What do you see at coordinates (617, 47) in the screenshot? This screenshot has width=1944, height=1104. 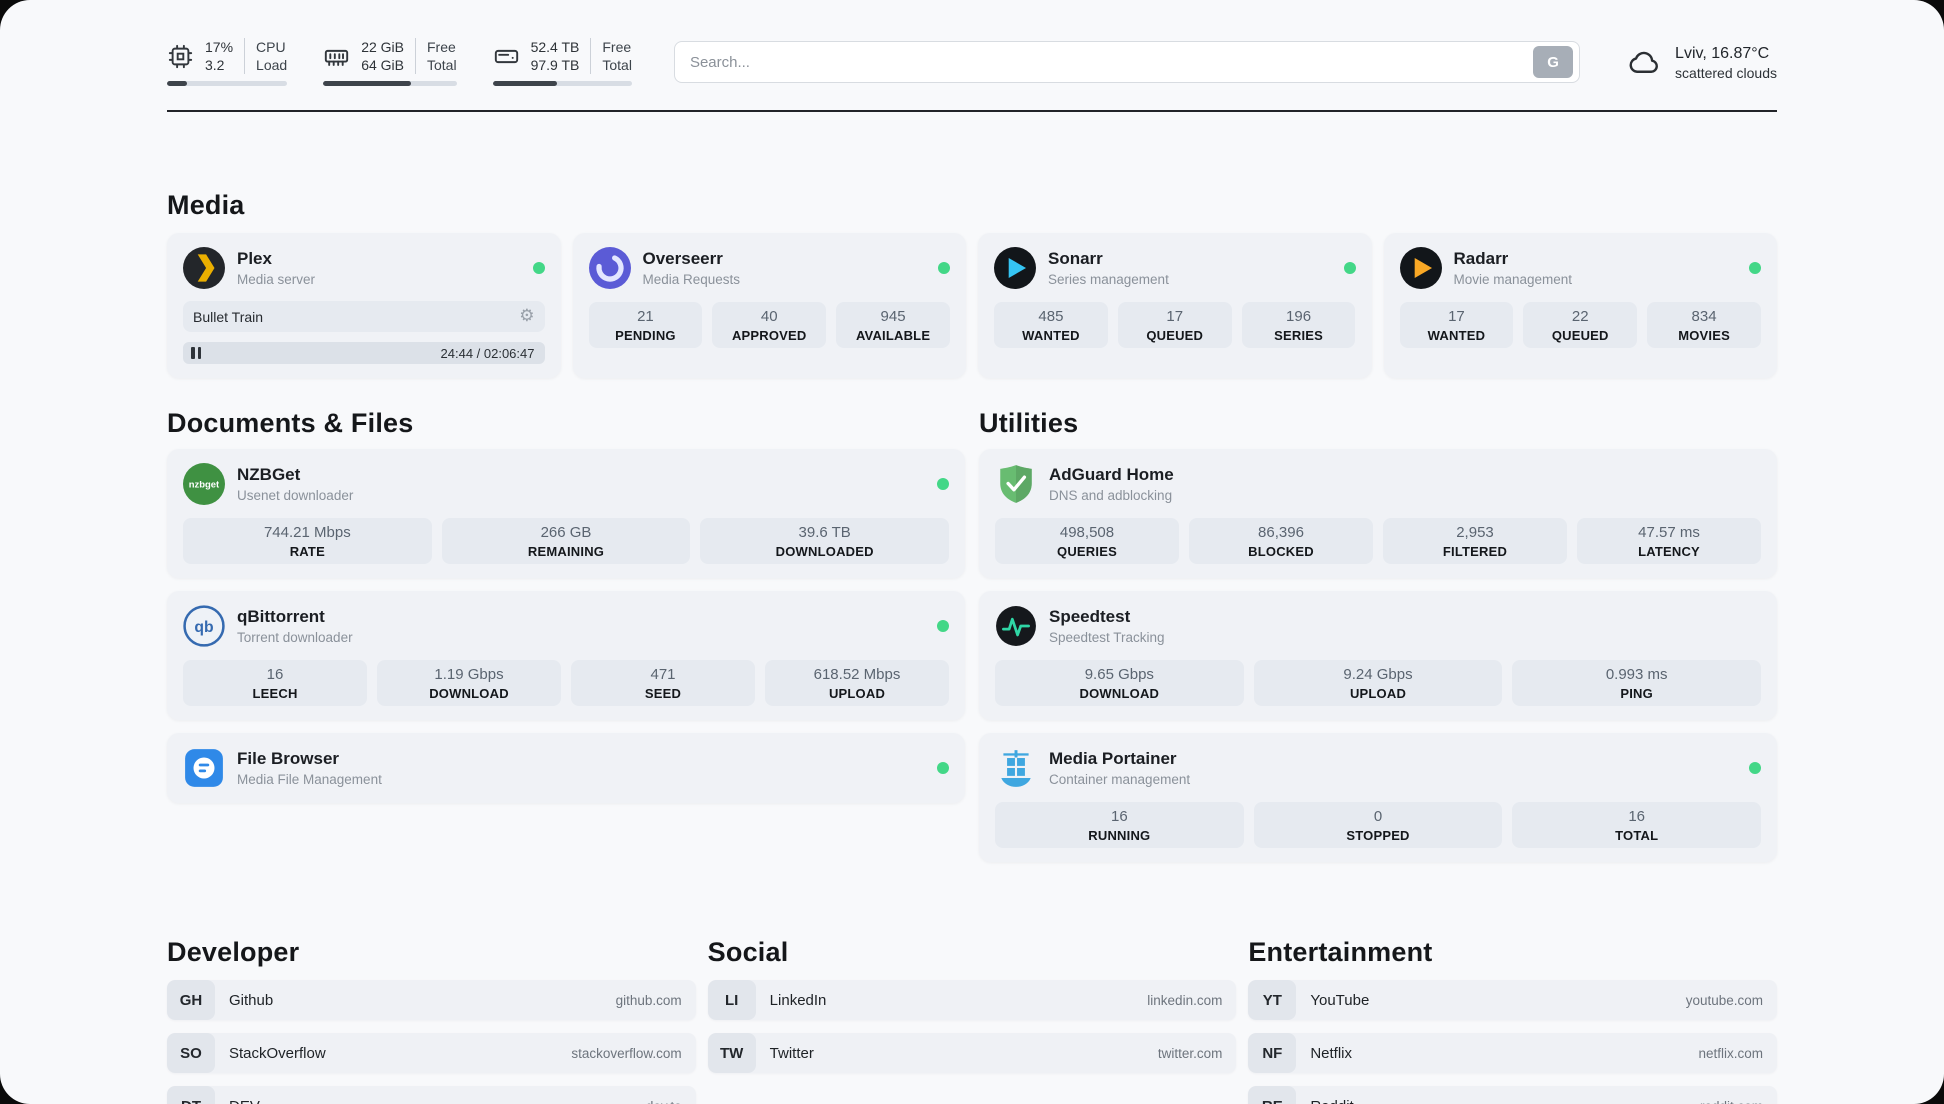 I see `disk-free-label: Free` at bounding box center [617, 47].